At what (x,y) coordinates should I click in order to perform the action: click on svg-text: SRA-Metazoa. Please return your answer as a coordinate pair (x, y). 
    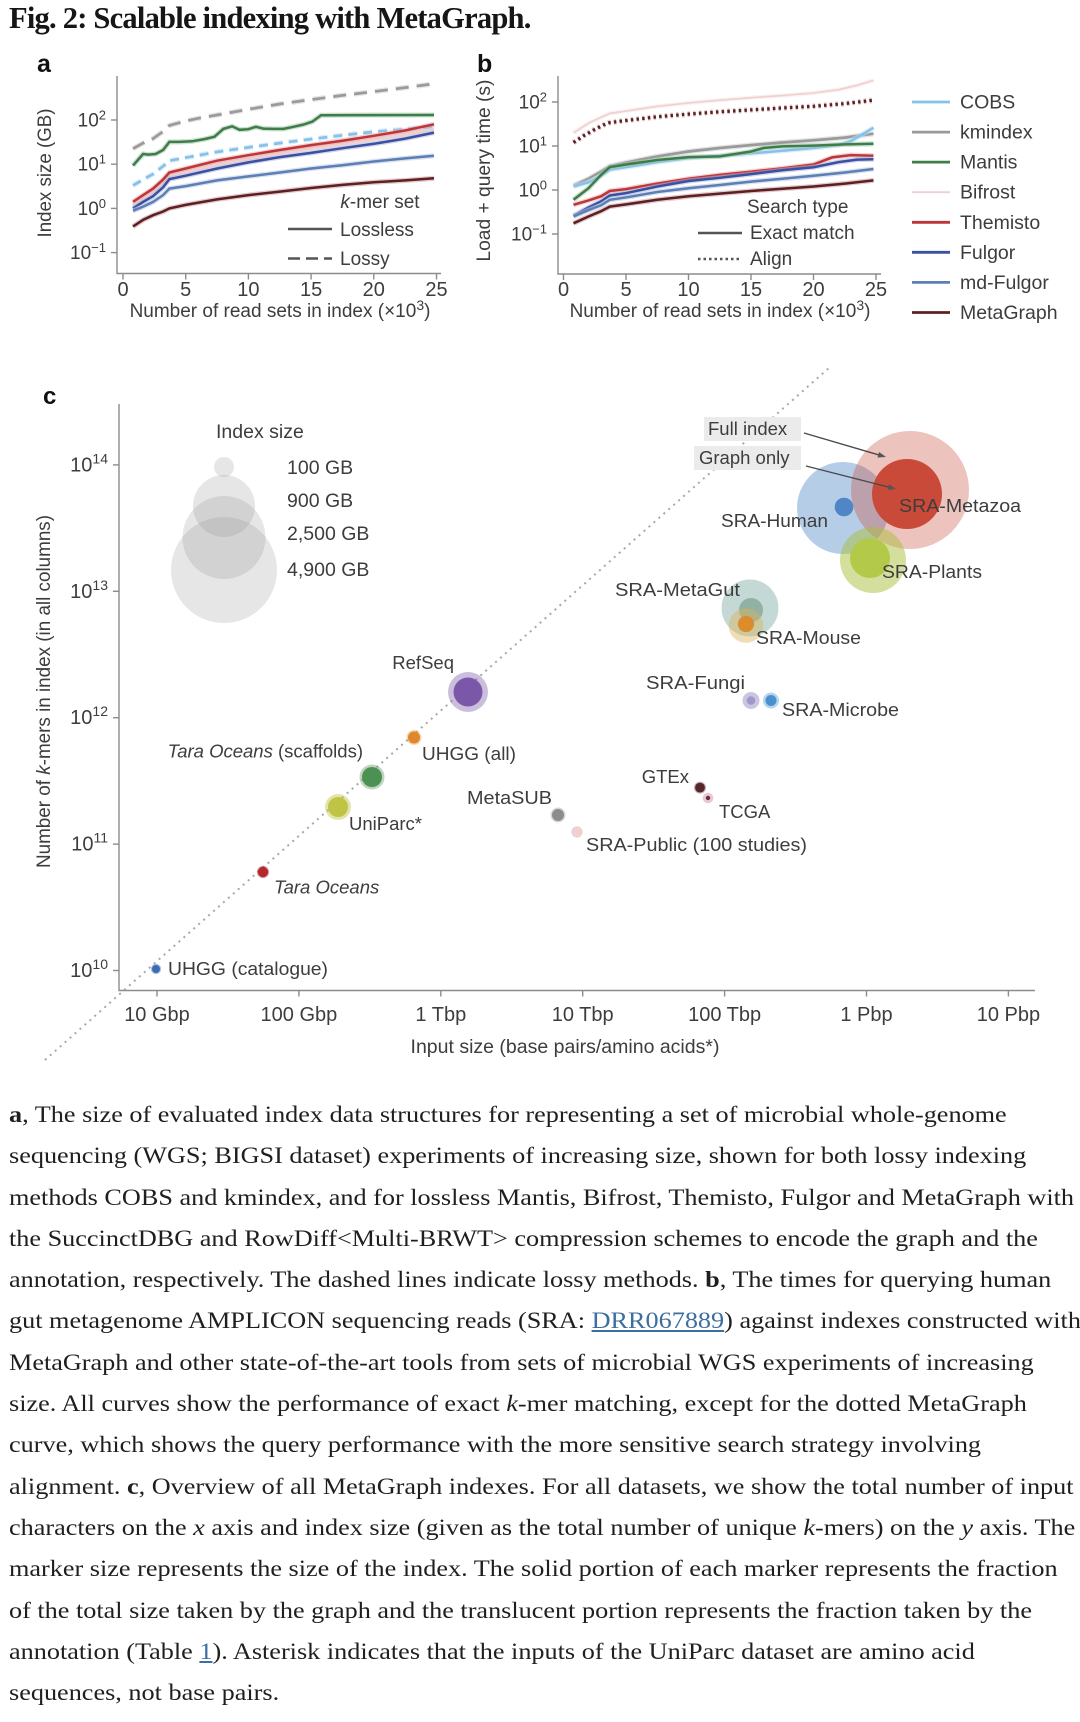
    Looking at the image, I should click on (960, 505).